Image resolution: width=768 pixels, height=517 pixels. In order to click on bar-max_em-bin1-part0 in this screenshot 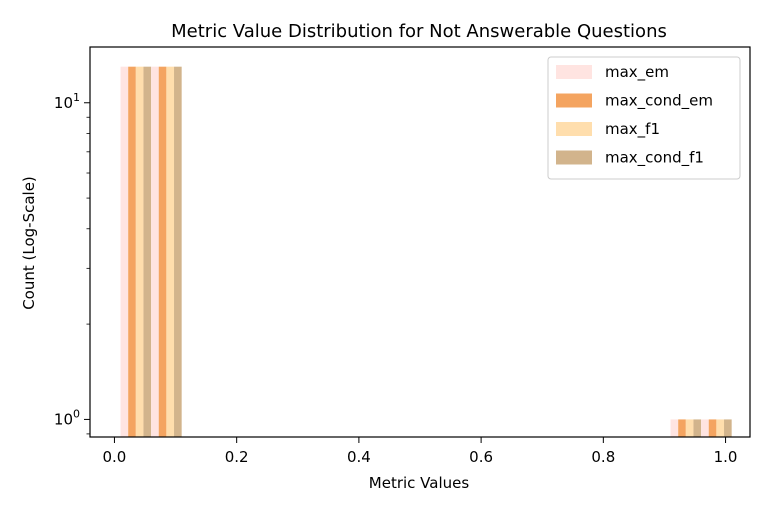, I will do `click(674, 428)`.